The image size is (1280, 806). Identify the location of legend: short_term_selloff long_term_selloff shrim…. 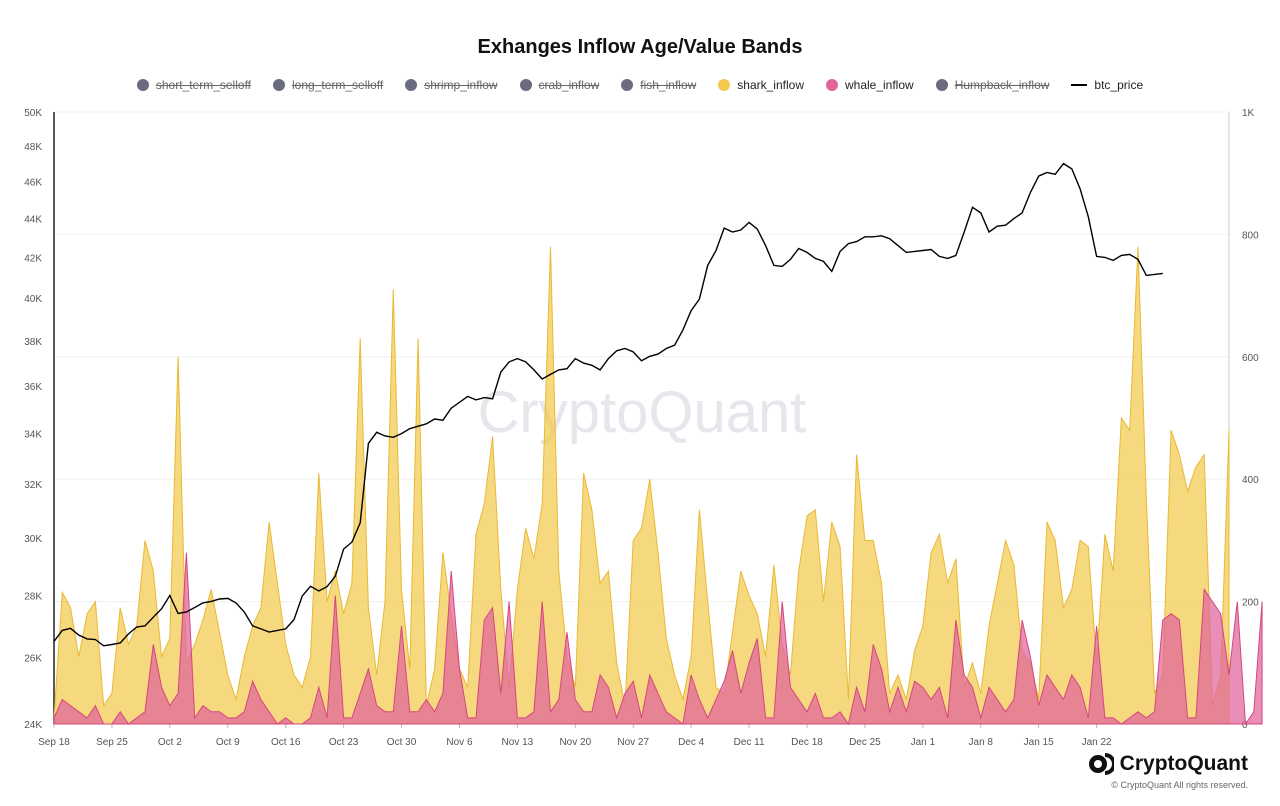
(640, 85).